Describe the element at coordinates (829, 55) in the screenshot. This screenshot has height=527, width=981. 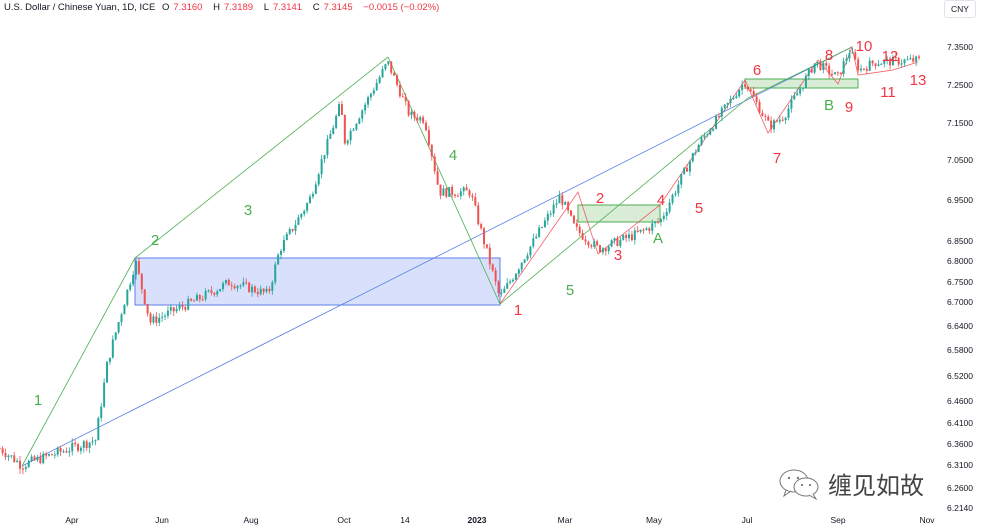
I see `wave-label: 8` at that location.